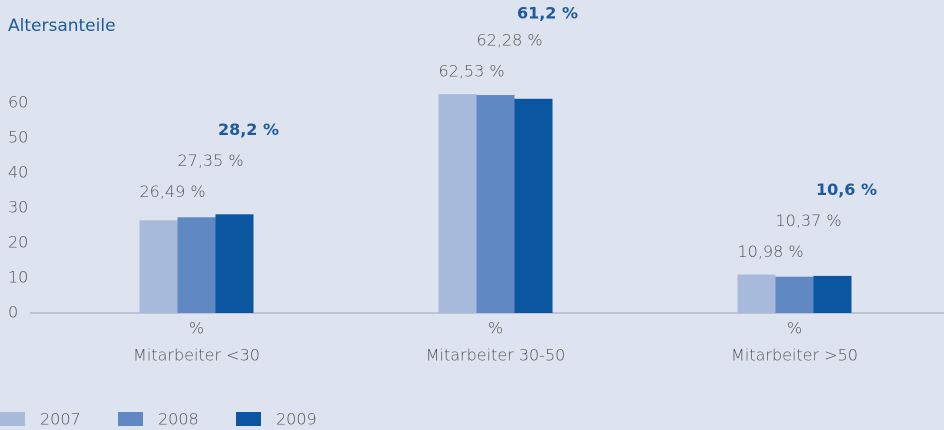 The image size is (944, 430). I want to click on legend-label: 2008, so click(178, 419).